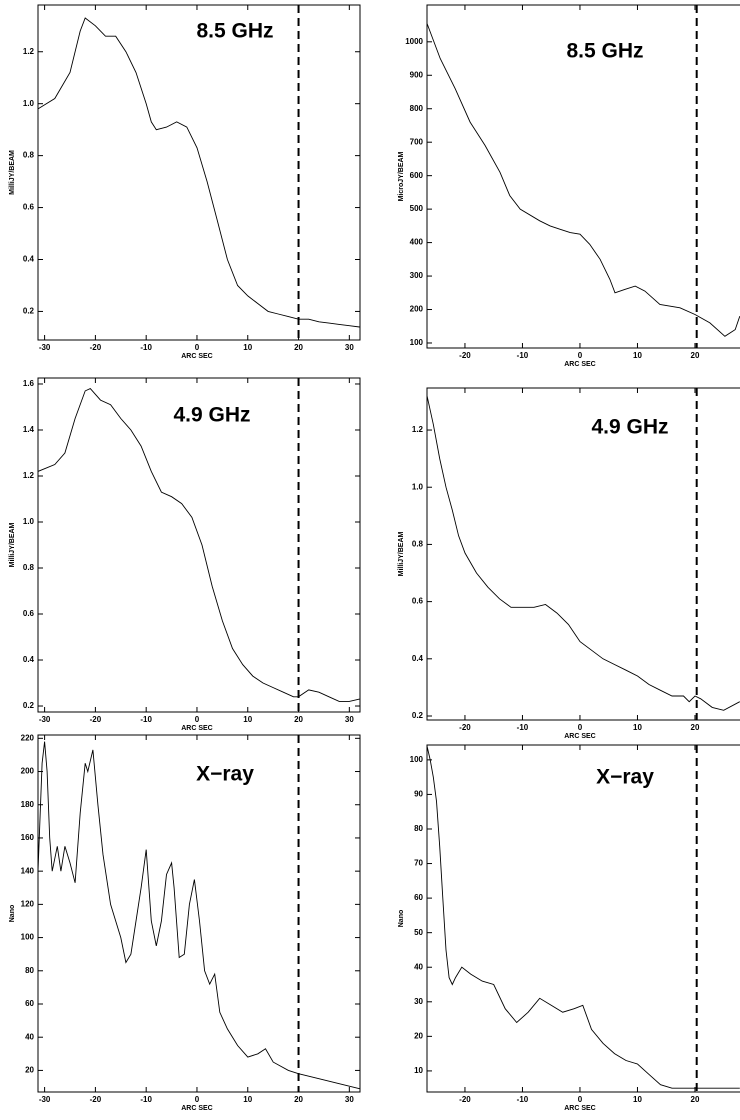  Describe the element at coordinates (417, 242) in the screenshot. I see `y-tick-label: 400` at that location.